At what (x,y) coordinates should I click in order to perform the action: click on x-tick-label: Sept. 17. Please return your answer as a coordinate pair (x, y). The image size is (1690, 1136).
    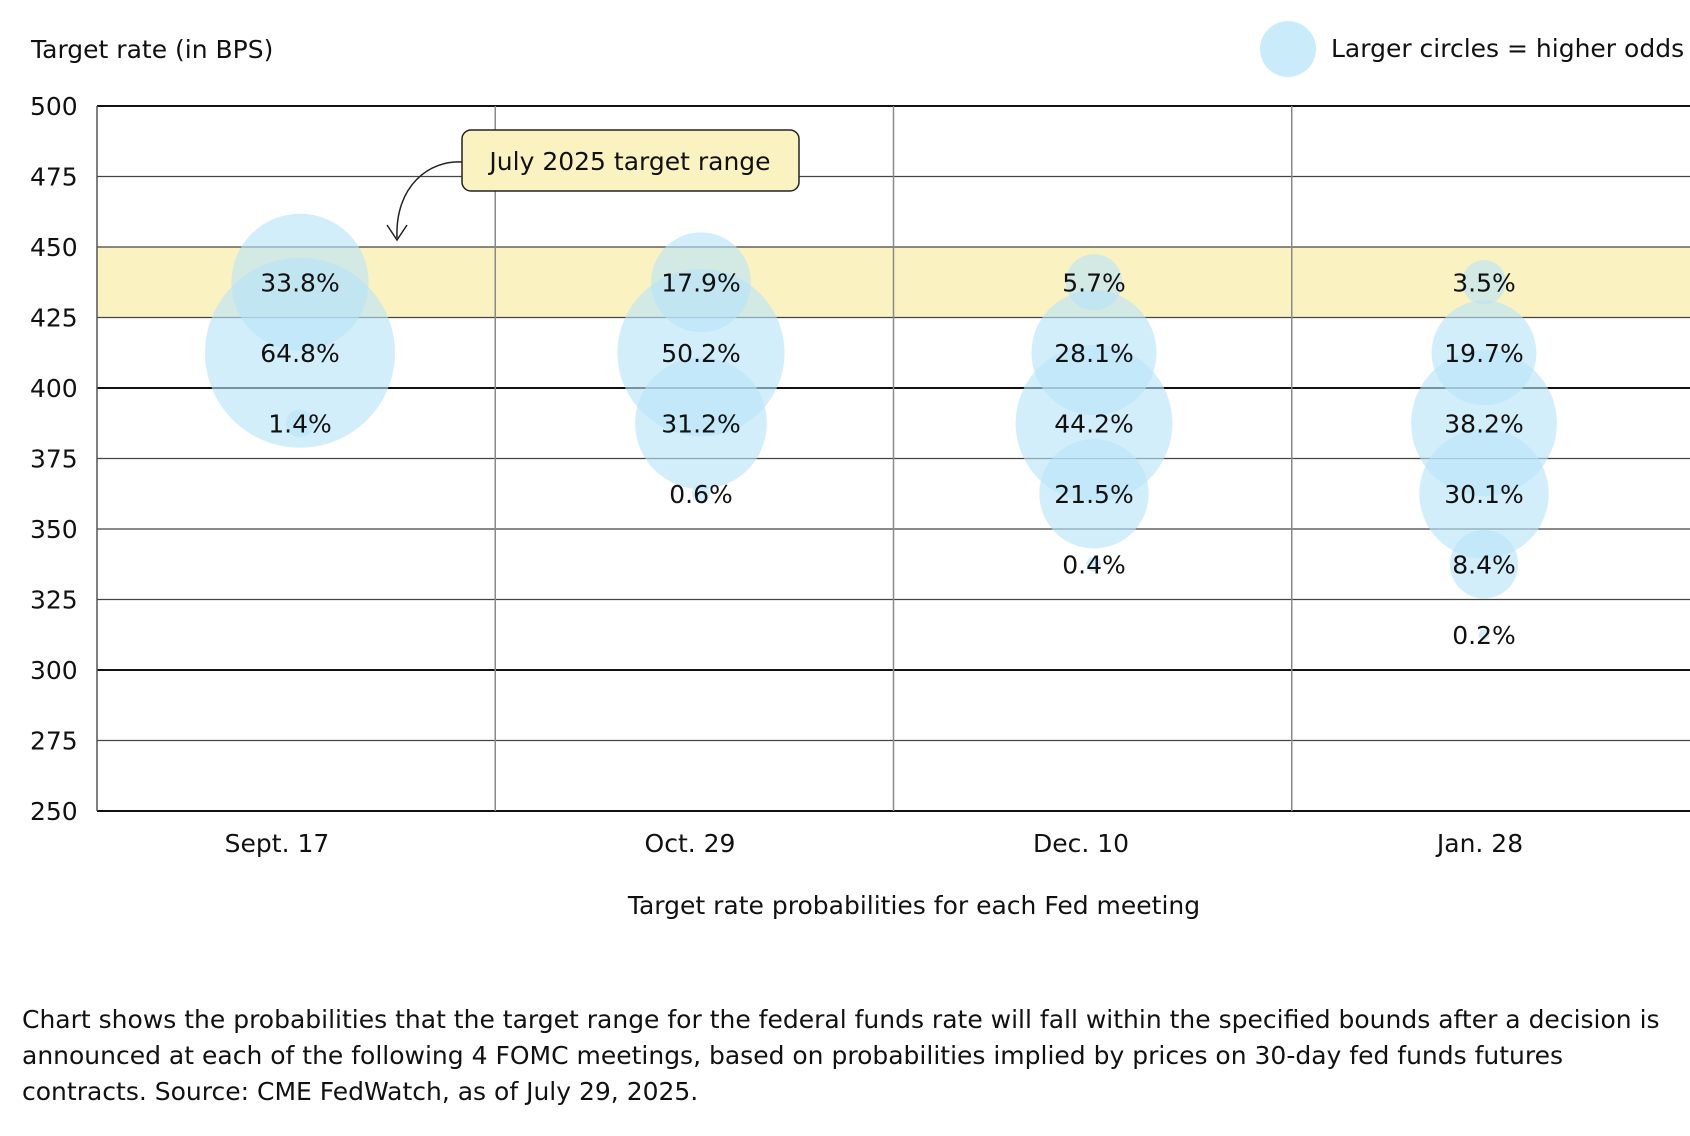
    Looking at the image, I should click on (277, 843).